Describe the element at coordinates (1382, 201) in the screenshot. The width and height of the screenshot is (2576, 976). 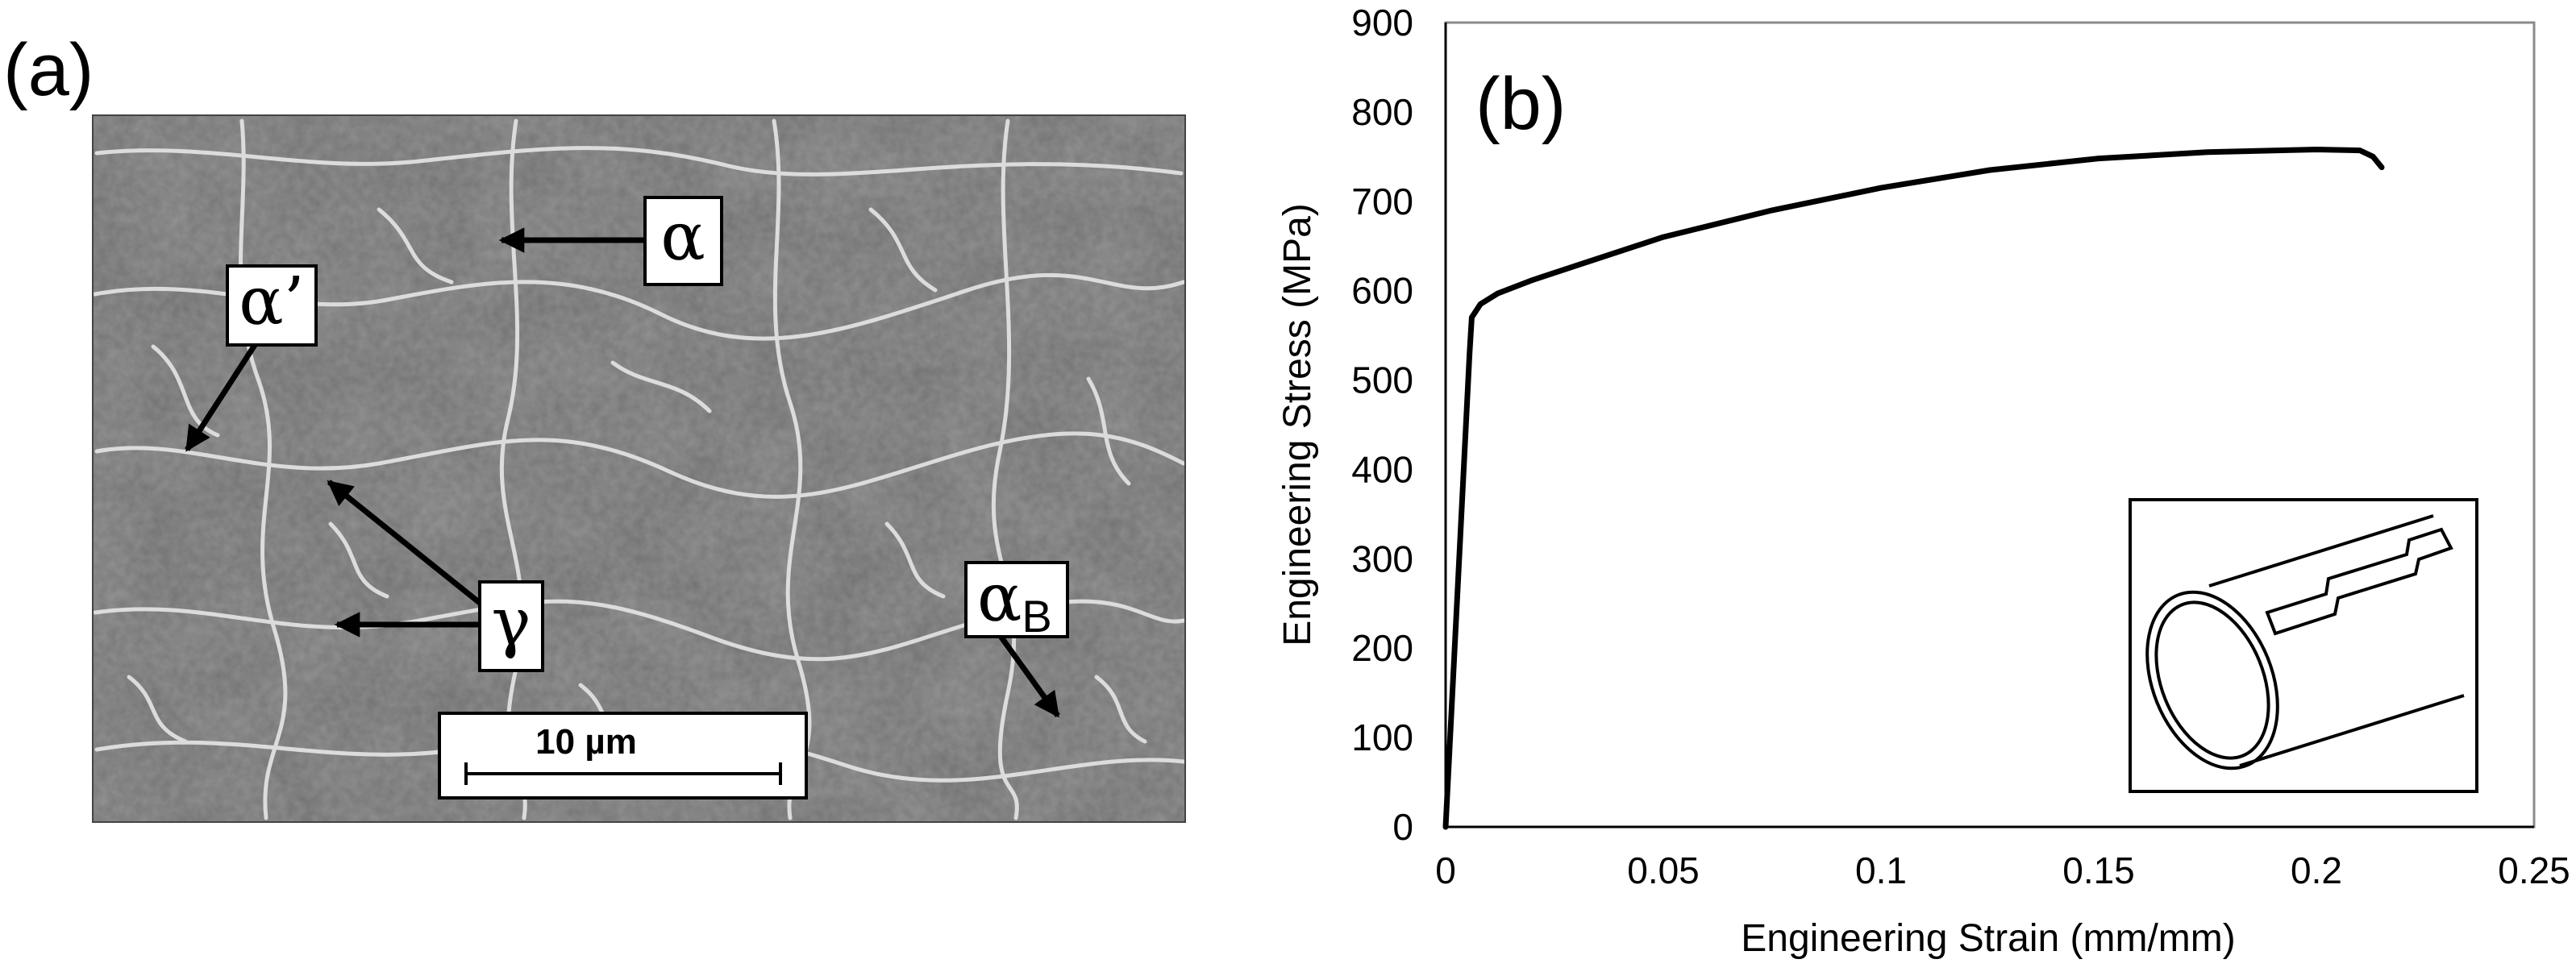
I see `y-tick-label: 700` at that location.